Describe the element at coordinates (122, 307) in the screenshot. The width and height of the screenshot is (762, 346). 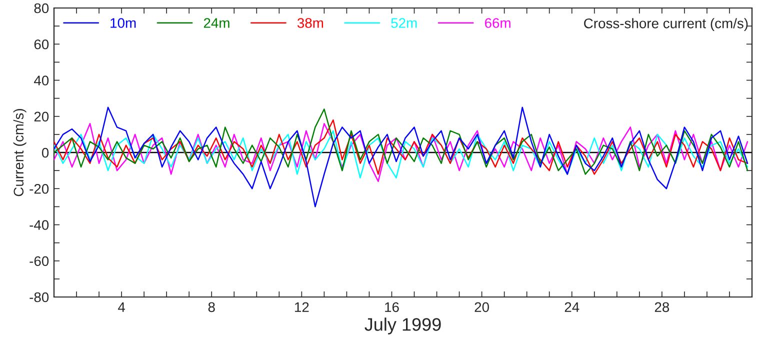
I see `x-tick-label: 4` at that location.